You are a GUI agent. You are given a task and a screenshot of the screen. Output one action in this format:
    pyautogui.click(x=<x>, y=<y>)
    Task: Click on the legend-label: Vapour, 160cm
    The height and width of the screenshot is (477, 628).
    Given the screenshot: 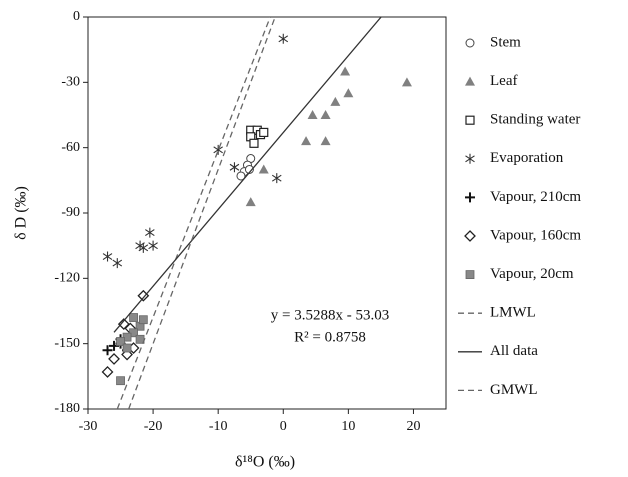 What is the action you would take?
    pyautogui.click(x=535, y=235)
    